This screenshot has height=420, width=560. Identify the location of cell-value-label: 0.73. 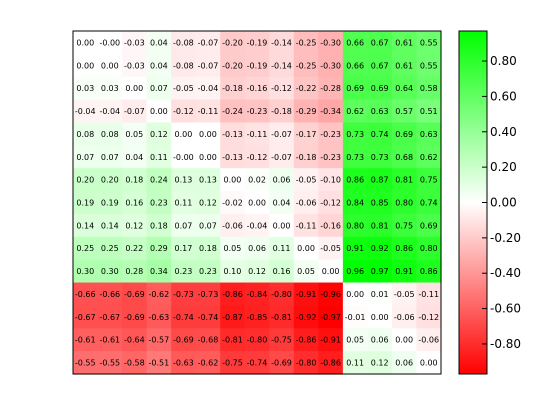
(380, 157).